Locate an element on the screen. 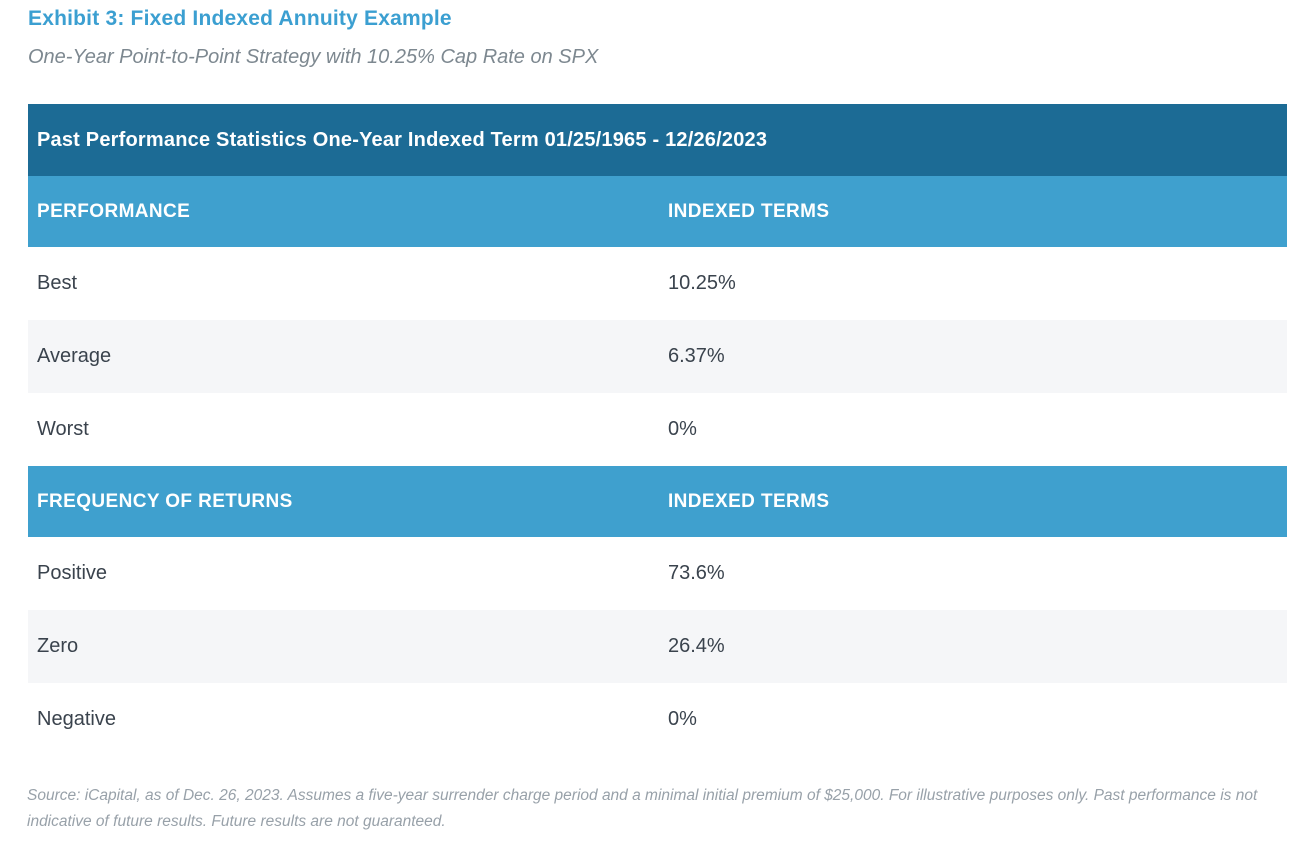 This screenshot has width=1311, height=847. performance-column-header: PERFORMANCE is located at coordinates (114, 211).